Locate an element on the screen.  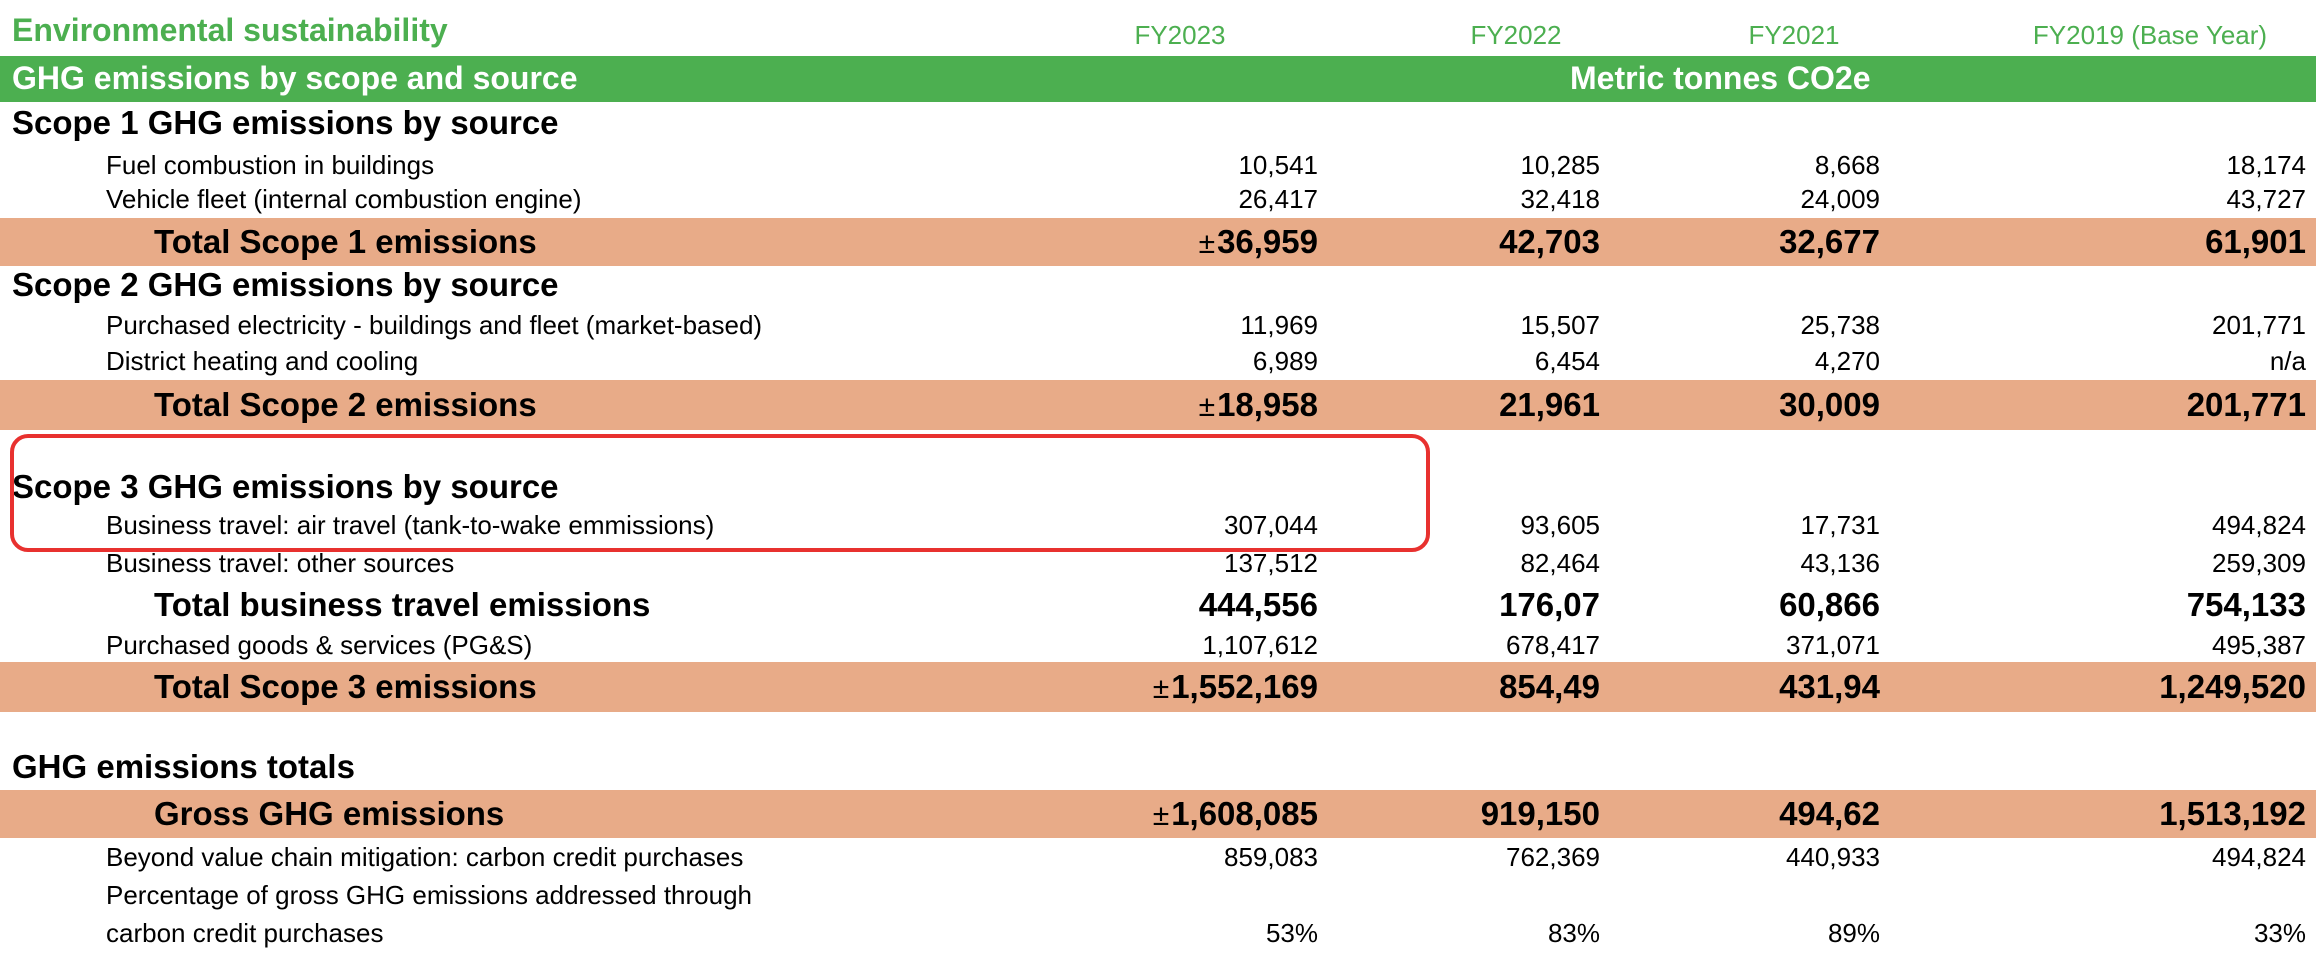
scope3-heading: Scope 3 GHG emissions by source is located at coordinates (285, 486).